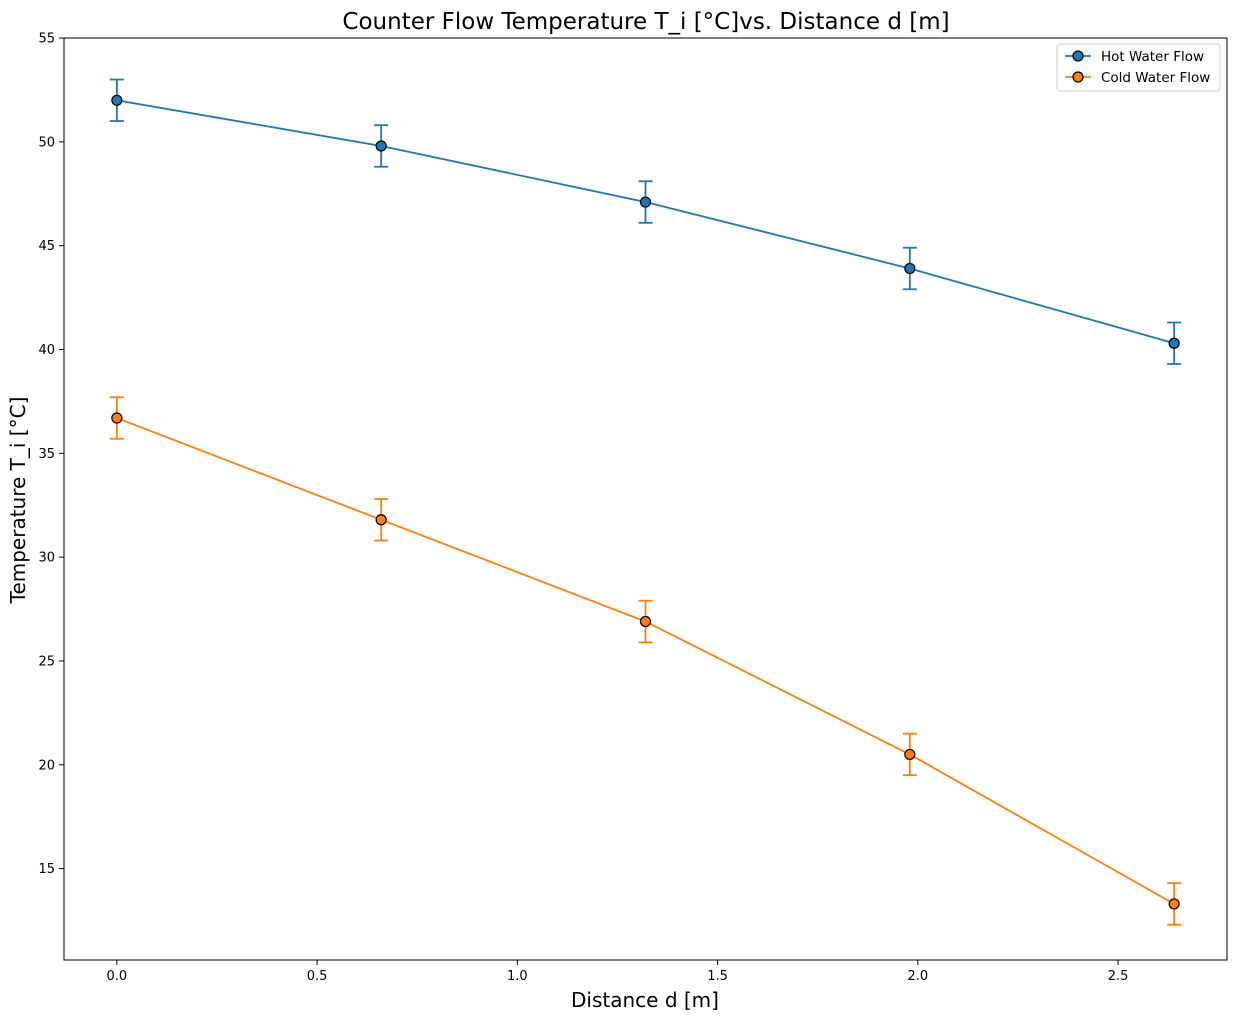 This screenshot has height=1020, width=1236. What do you see at coordinates (317, 976) in the screenshot?
I see `x-tick-label: 0.5` at bounding box center [317, 976].